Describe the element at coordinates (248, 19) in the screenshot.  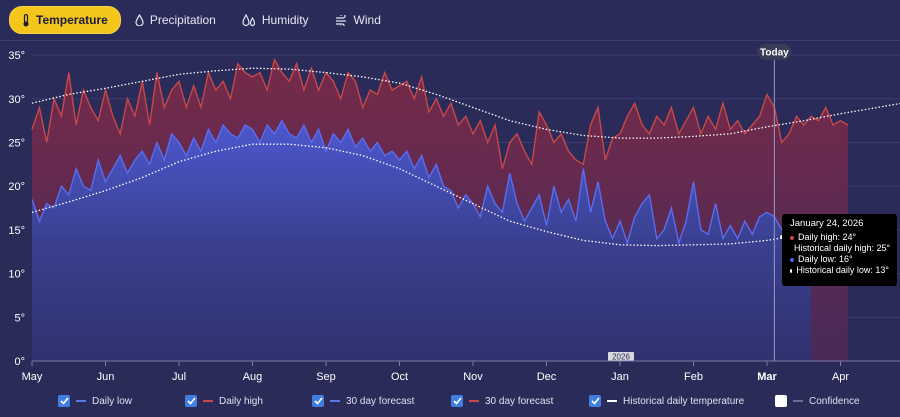
I see `humidity-icon` at that location.